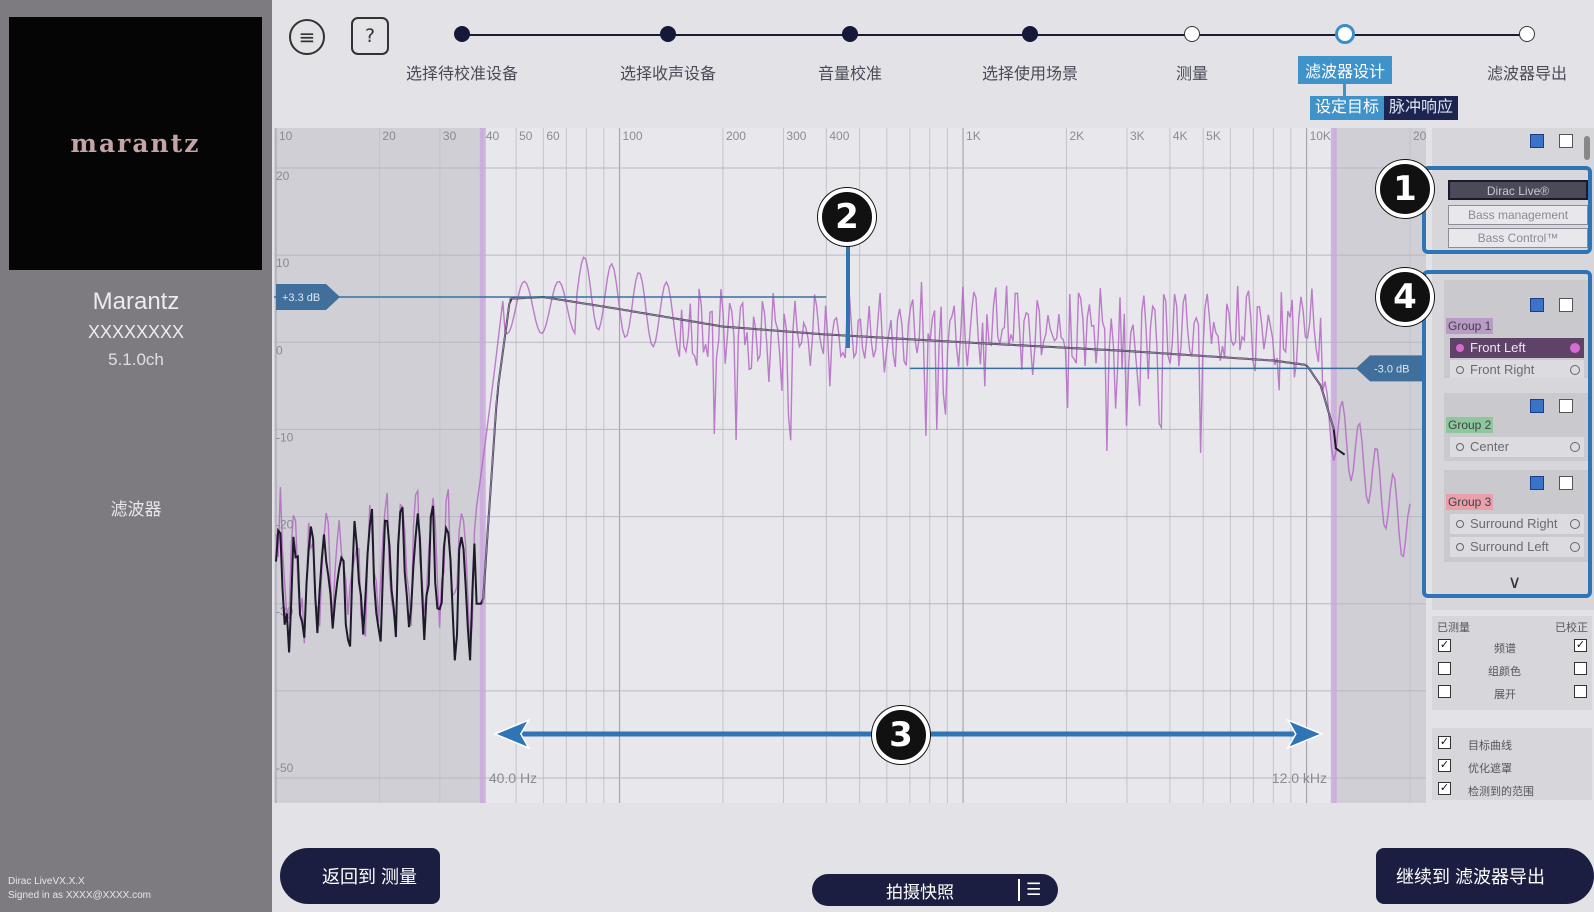 The image size is (1594, 912). I want to click on legend-measured-header: 已测量, so click(1453, 628).